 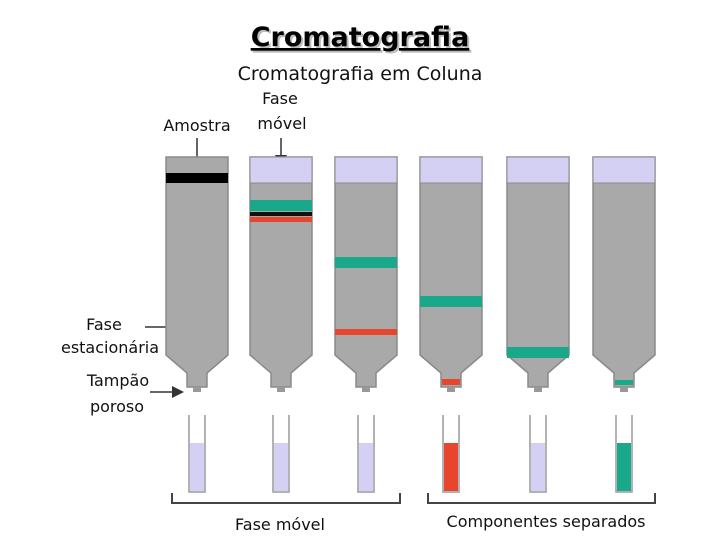 I want to click on stationary-phase-label: estacionária, so click(x=110, y=347).